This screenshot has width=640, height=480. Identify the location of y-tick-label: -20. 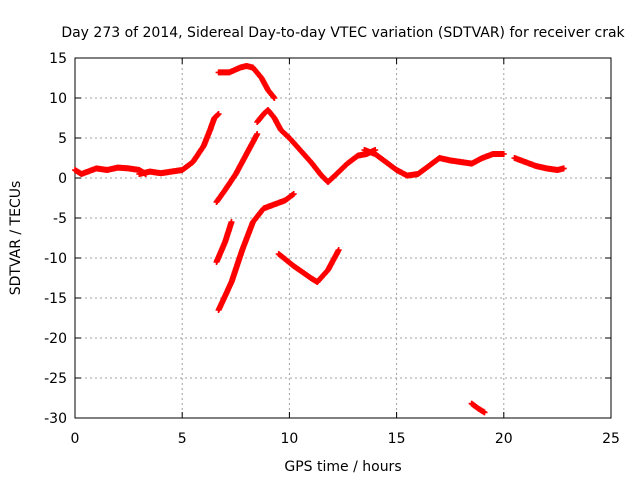
(55, 339).